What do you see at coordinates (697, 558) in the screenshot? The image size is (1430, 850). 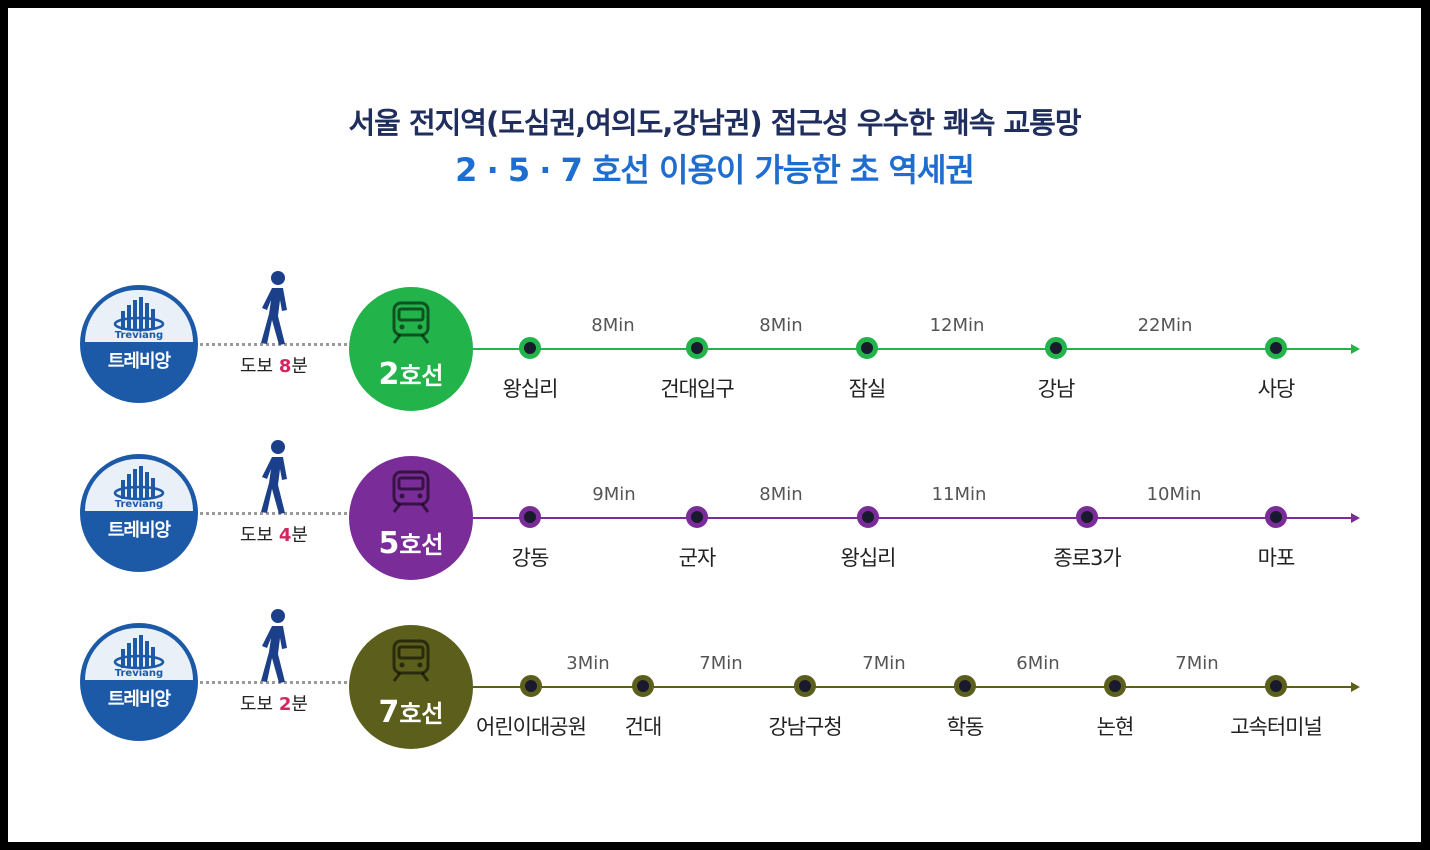 I see `station-name: 군자` at bounding box center [697, 558].